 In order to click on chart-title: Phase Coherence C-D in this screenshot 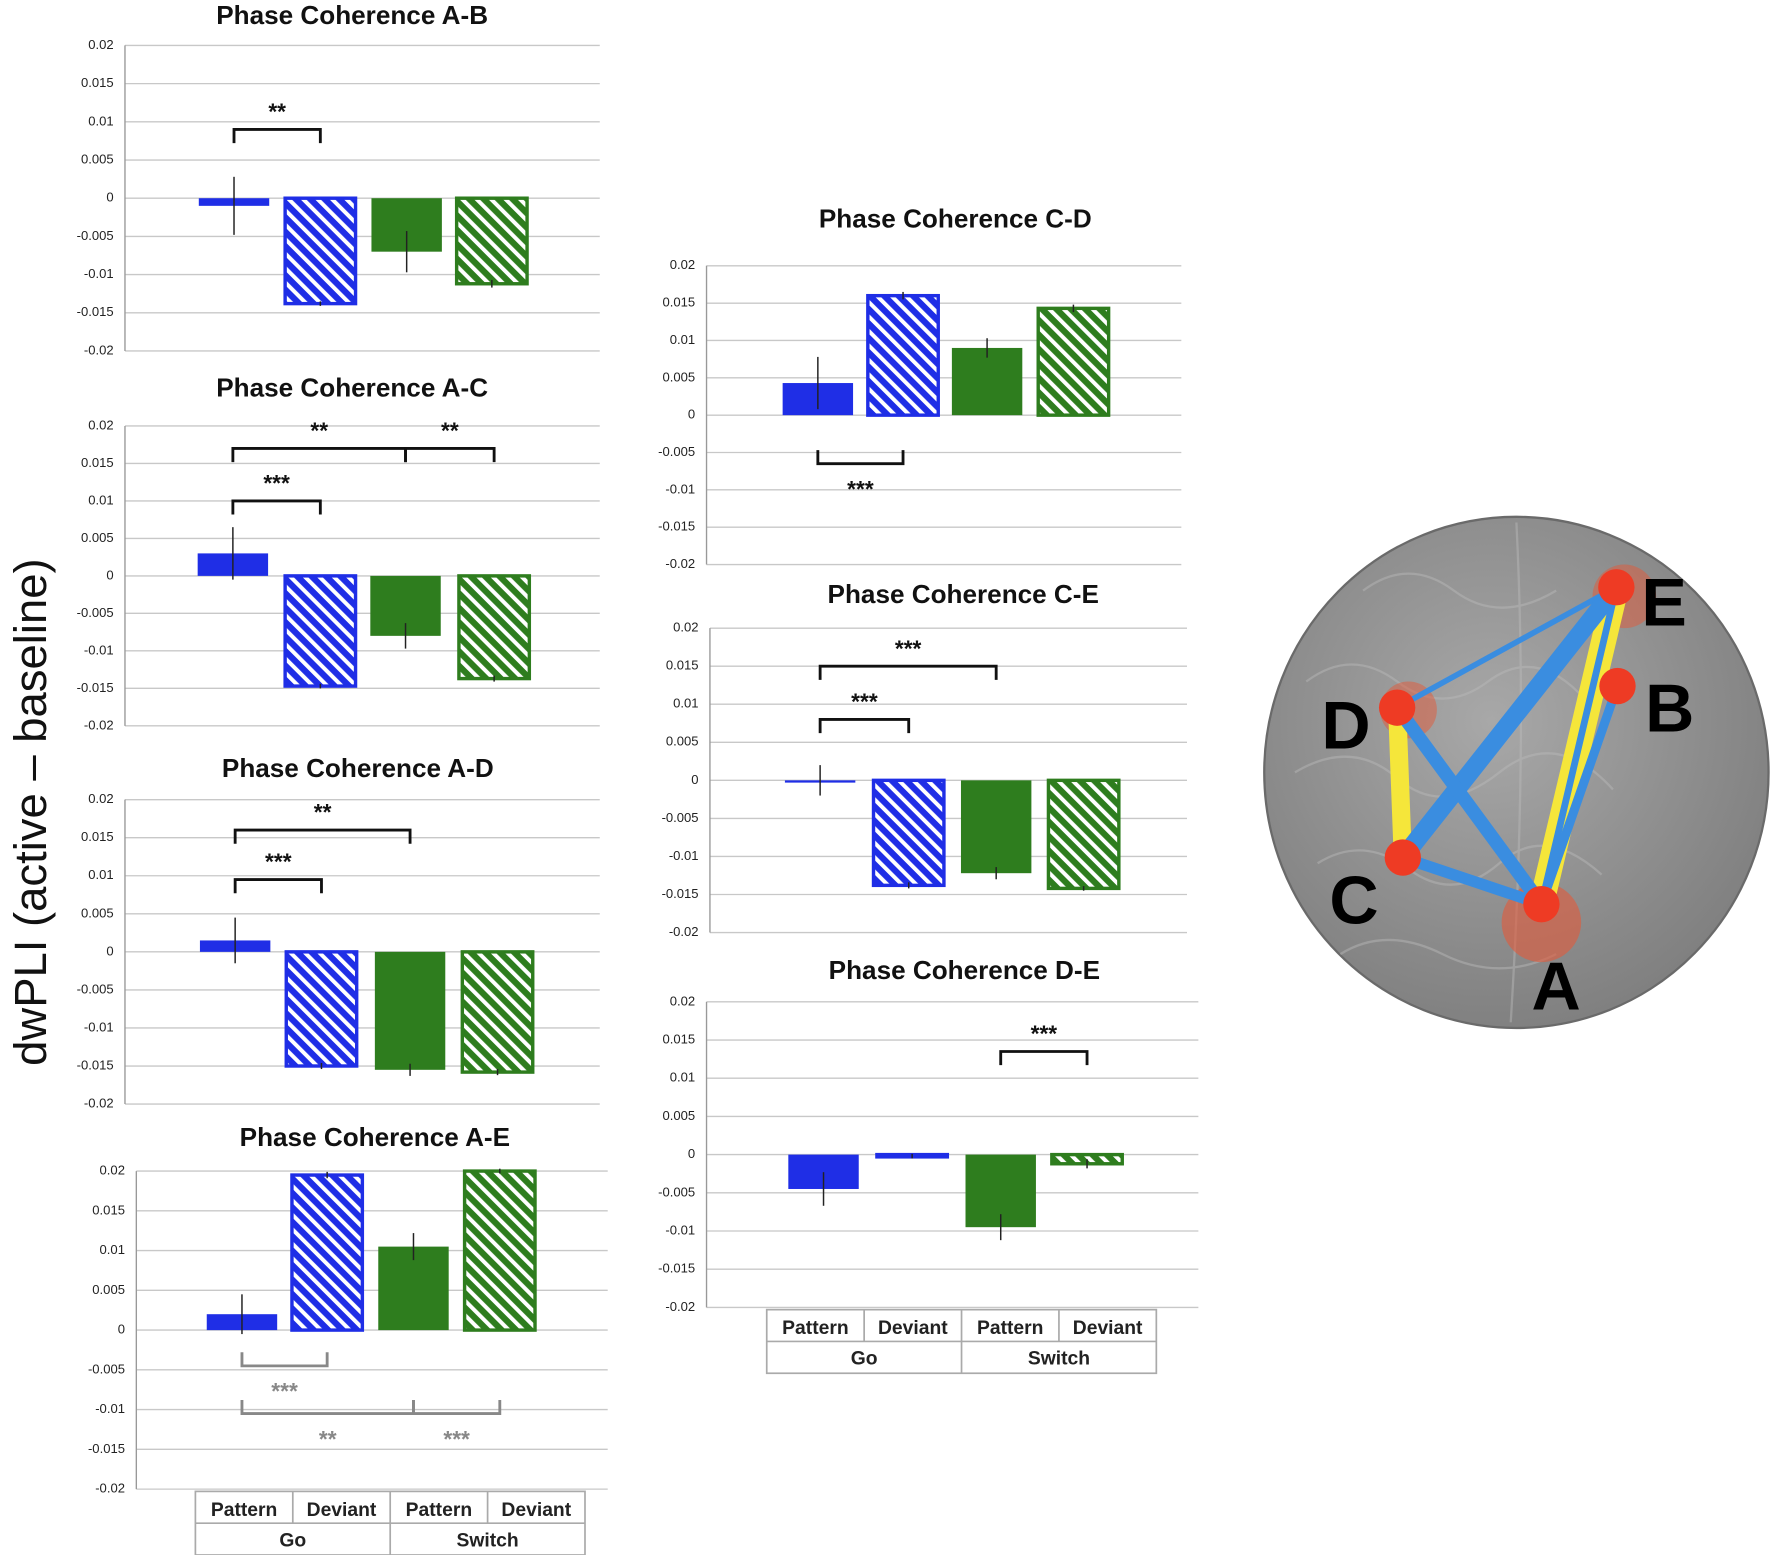, I will do `click(955, 218)`.